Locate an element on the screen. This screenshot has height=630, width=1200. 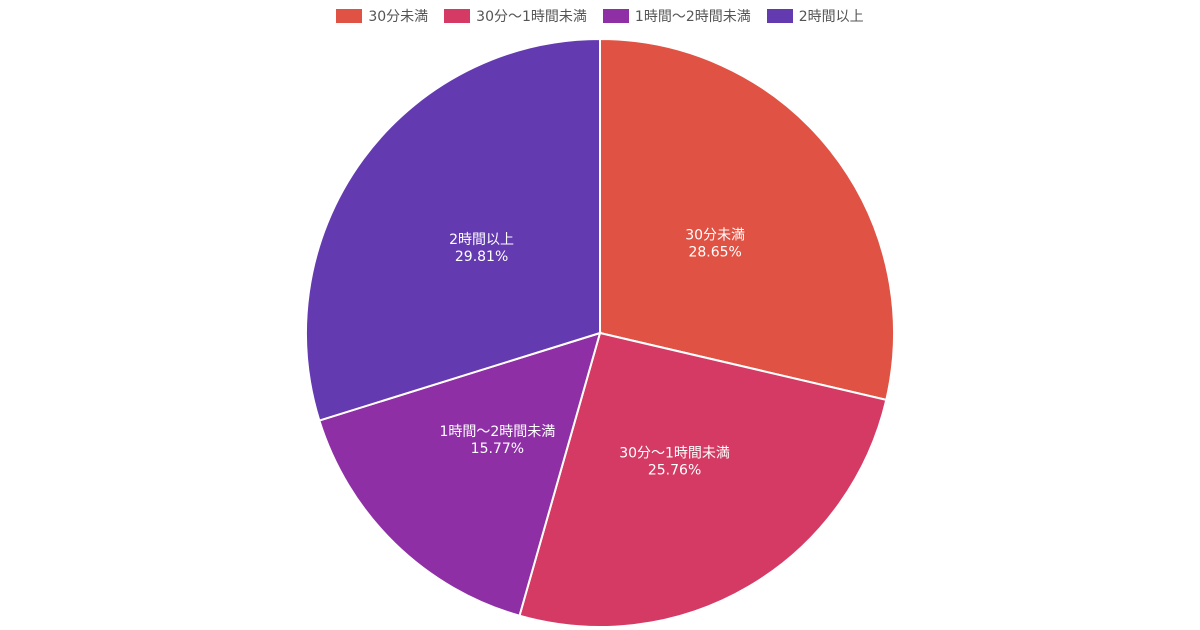
legend-item: 30分未満 is located at coordinates (382, 16).